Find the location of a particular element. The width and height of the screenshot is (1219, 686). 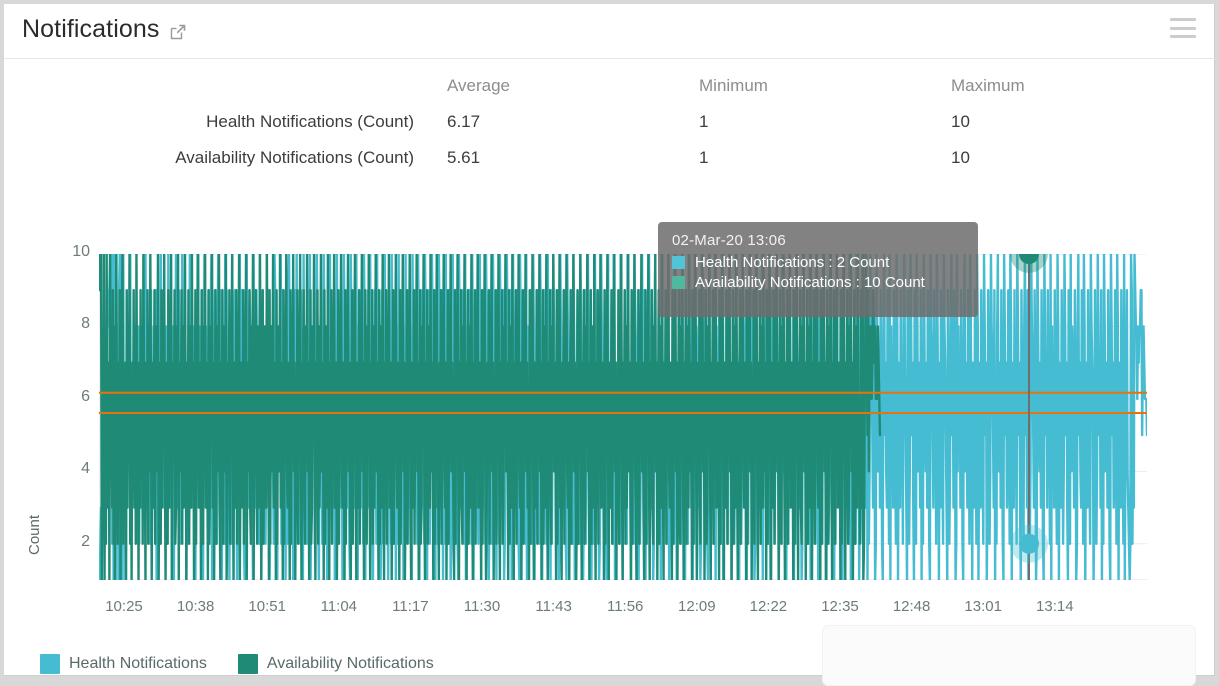

y-axis-tick-label: 8 is located at coordinates (85, 324).